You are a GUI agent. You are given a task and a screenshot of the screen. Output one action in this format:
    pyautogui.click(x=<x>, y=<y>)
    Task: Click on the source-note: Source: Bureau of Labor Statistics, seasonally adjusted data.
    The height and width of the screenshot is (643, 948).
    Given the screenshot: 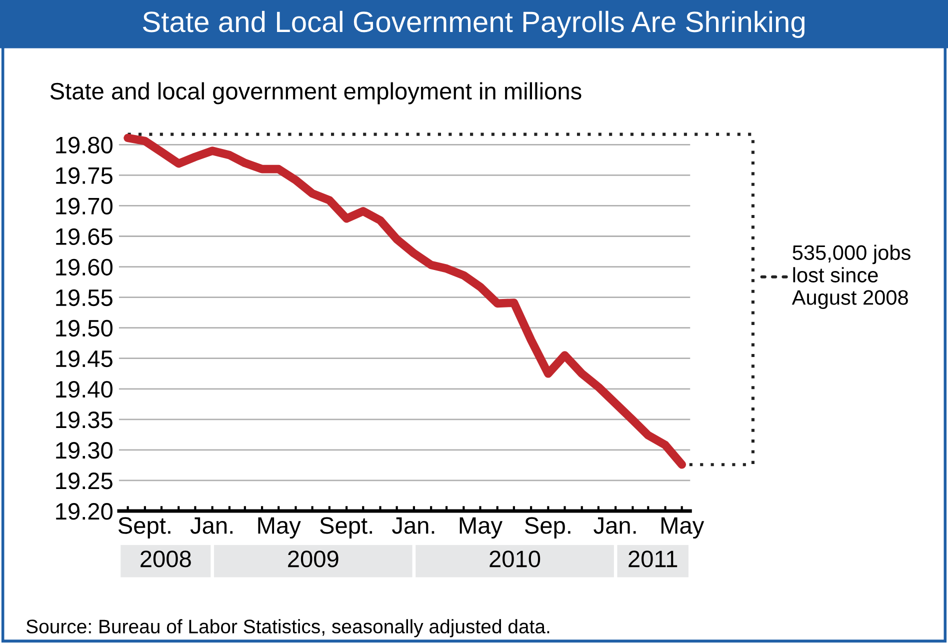 What is the action you would take?
    pyautogui.click(x=288, y=628)
    